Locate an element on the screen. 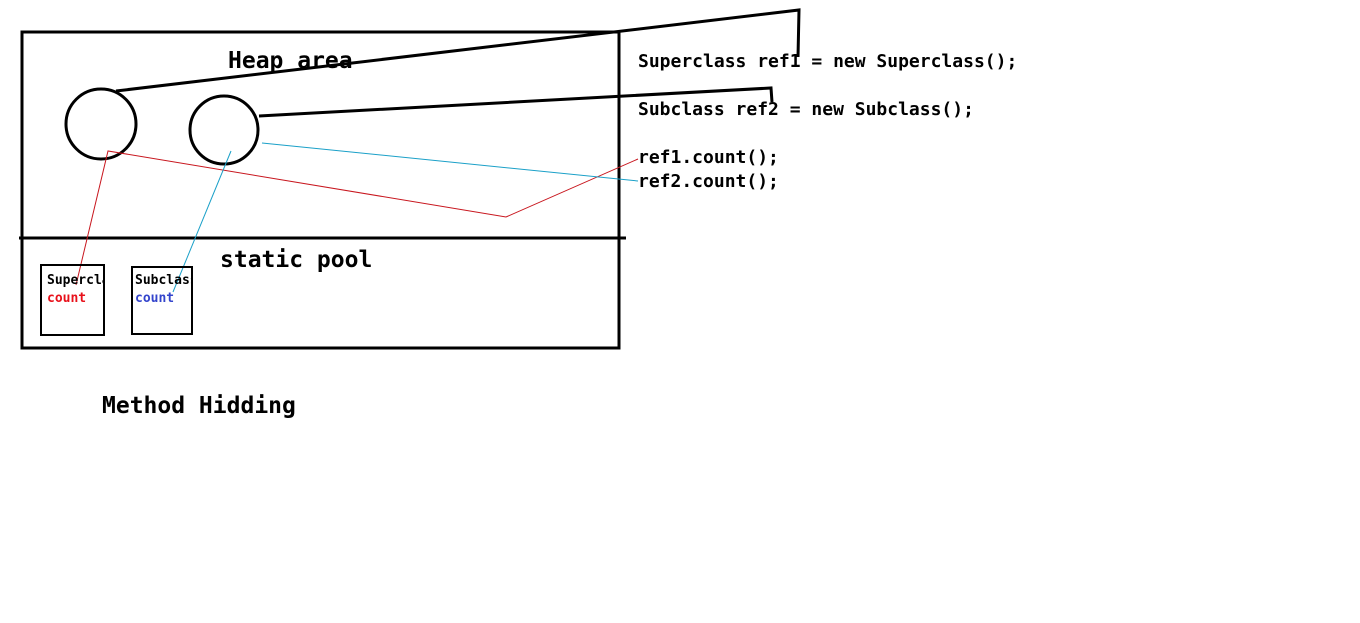  ref1-reference-line is located at coordinates (458, 50).